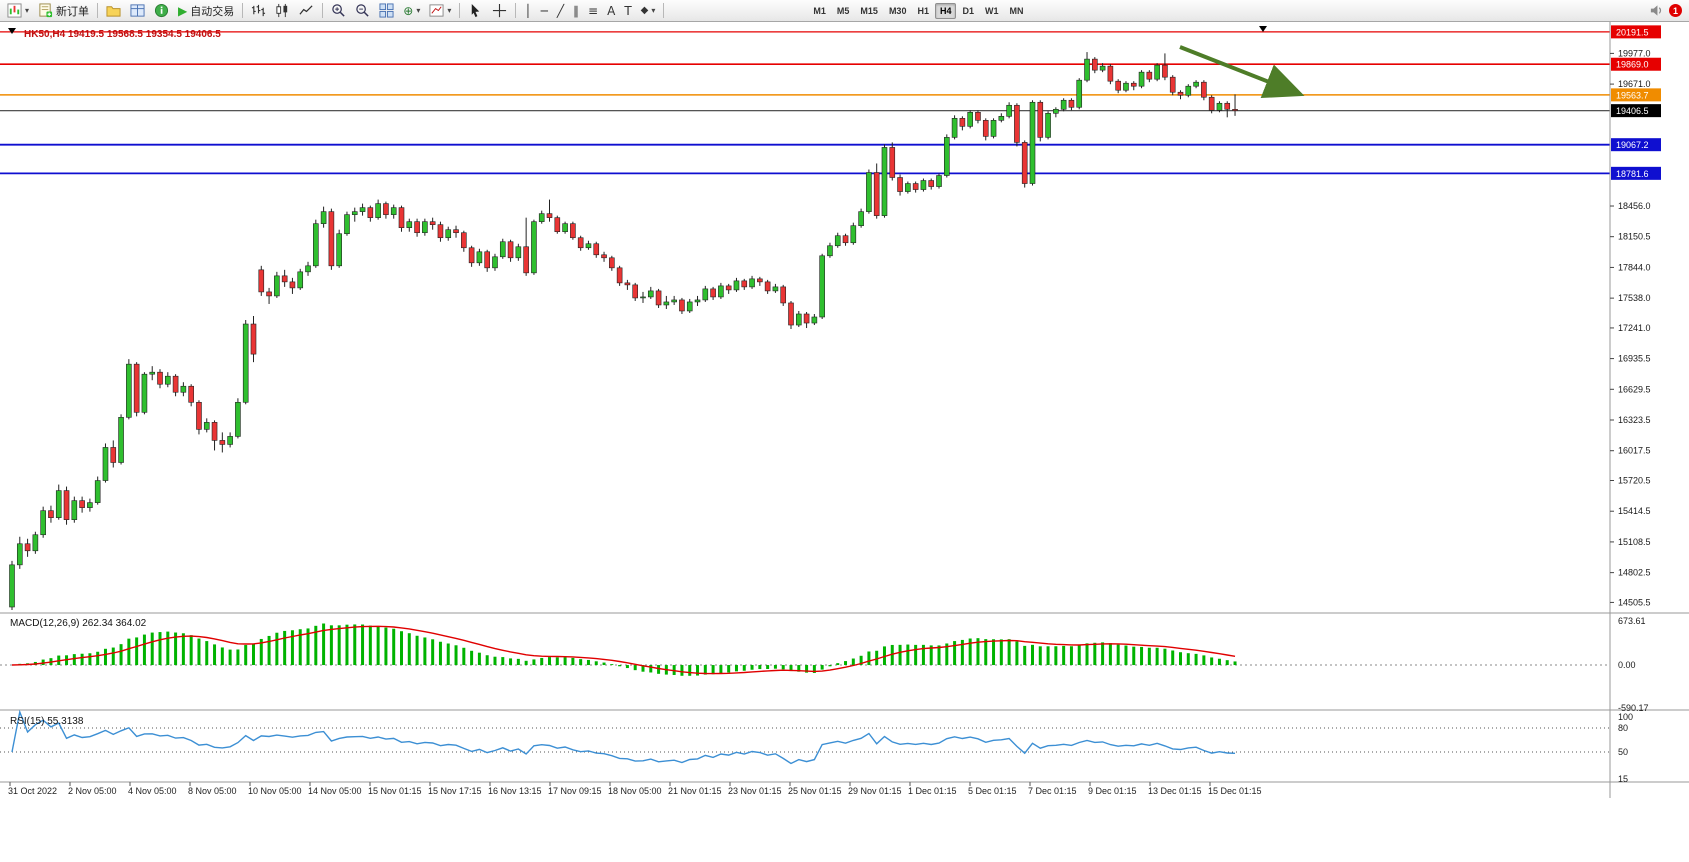  Describe the element at coordinates (611, 11) in the screenshot. I see `text-button: A` at that location.